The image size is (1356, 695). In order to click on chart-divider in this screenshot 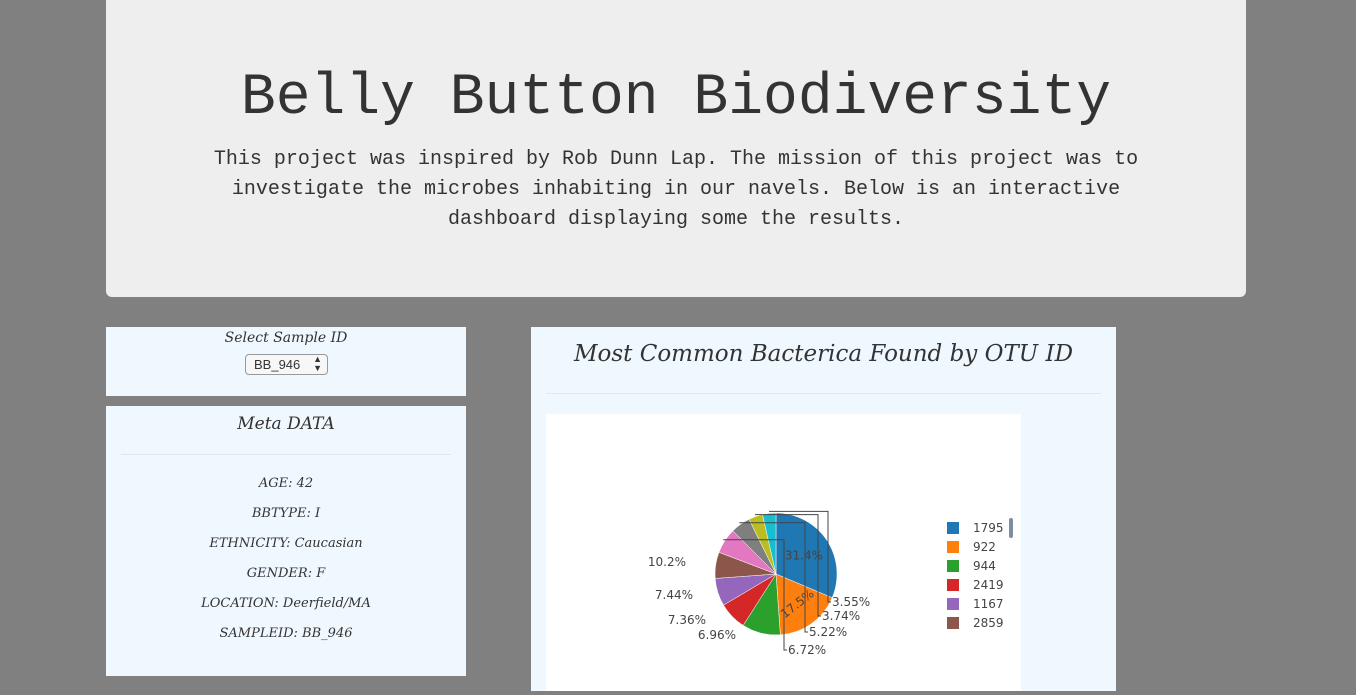, I will do `click(823, 393)`.